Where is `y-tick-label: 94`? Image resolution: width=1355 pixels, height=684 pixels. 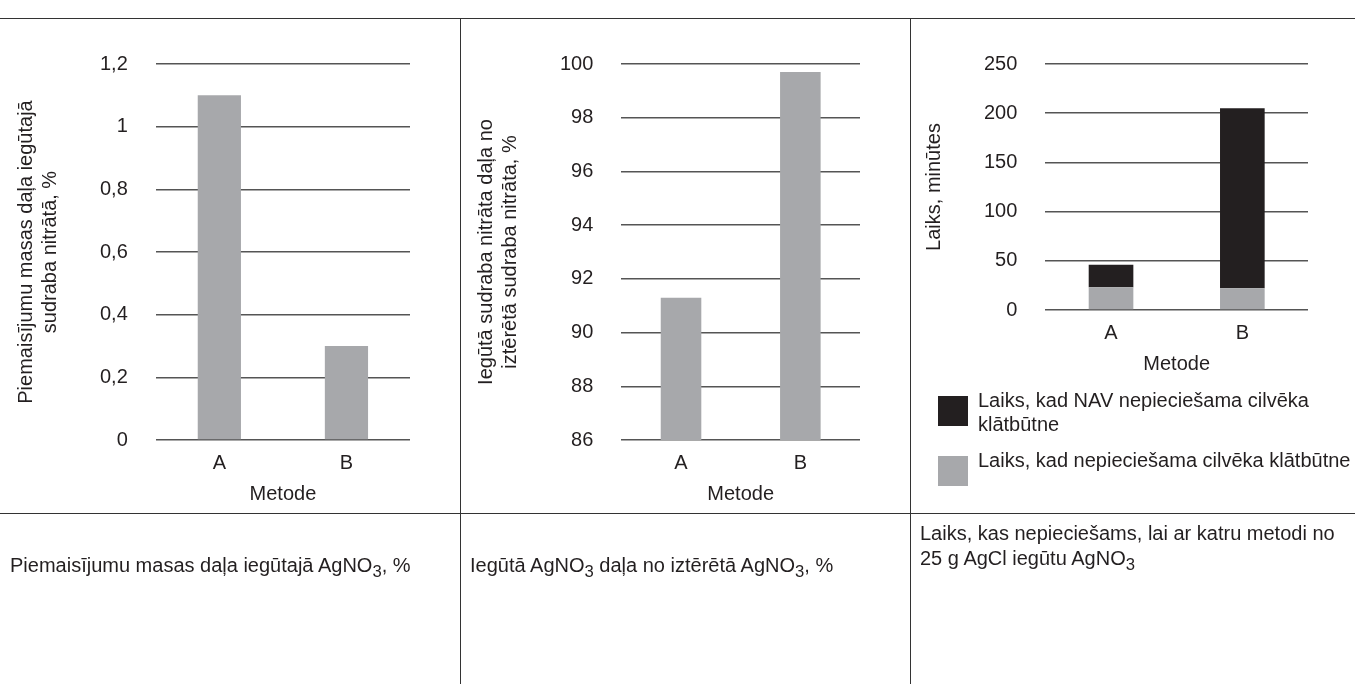 y-tick-label: 94 is located at coordinates (582, 223).